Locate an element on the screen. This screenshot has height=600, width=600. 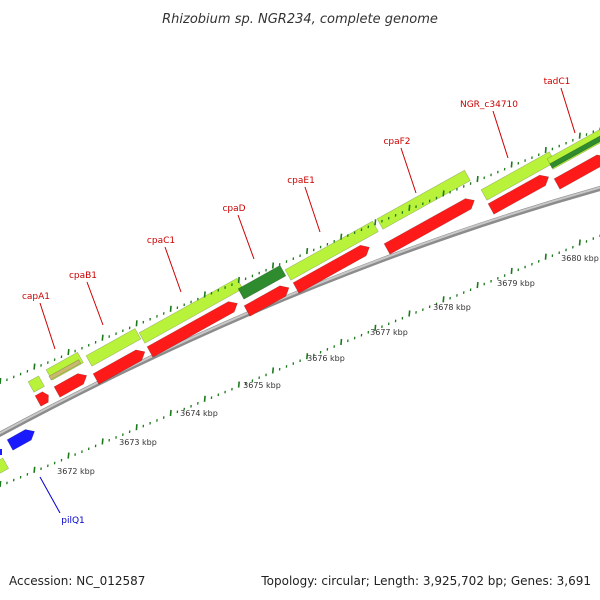
gene-name: NGR_c34710 is located at coordinates (489, 105).